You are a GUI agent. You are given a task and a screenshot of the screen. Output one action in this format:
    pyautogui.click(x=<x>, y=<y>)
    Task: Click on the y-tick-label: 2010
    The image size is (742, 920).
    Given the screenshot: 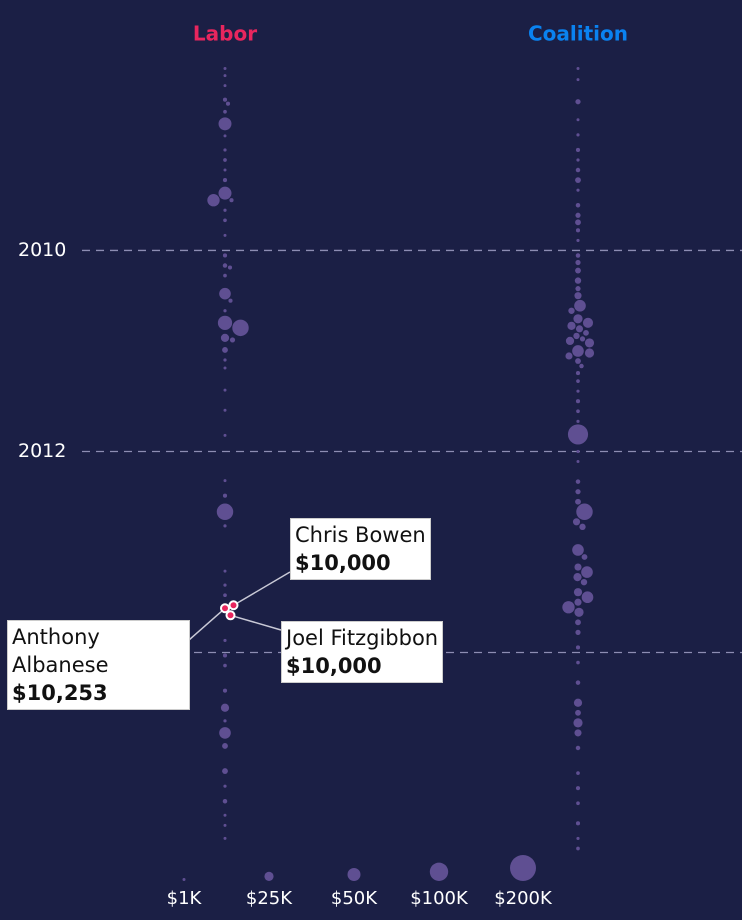 What is the action you would take?
    pyautogui.click(x=42, y=250)
    